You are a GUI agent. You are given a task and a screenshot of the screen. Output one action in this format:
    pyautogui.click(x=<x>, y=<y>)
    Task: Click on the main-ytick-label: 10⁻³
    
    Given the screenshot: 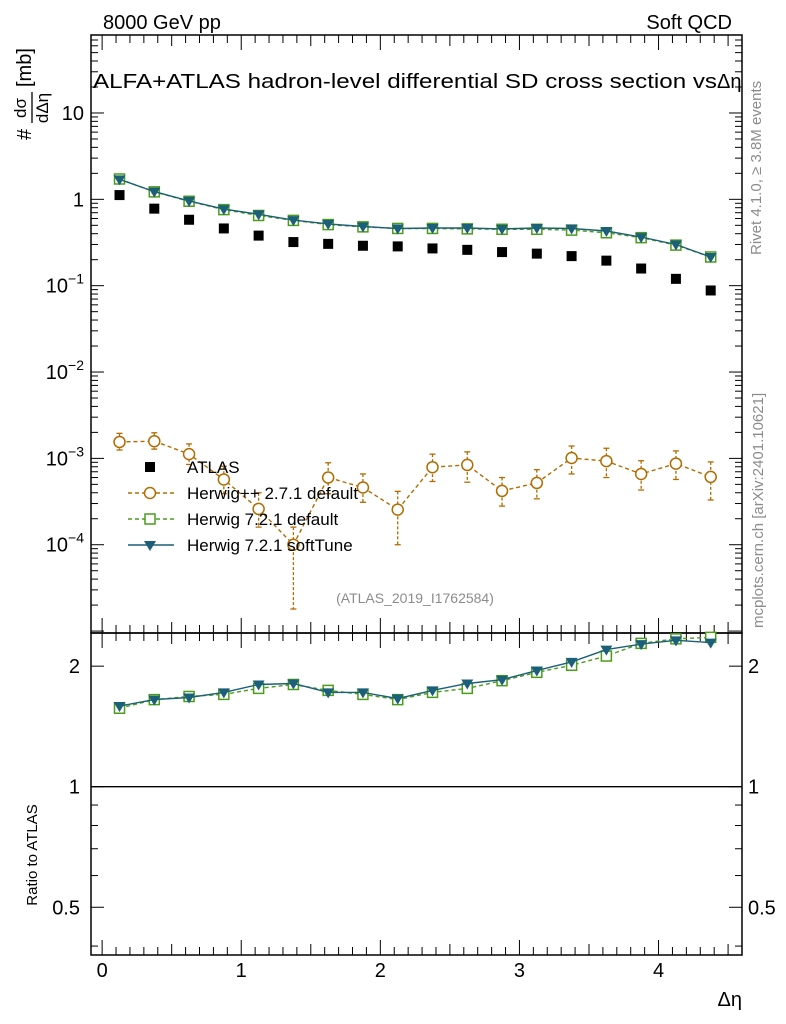 What is the action you would take?
    pyautogui.click(x=65, y=456)
    